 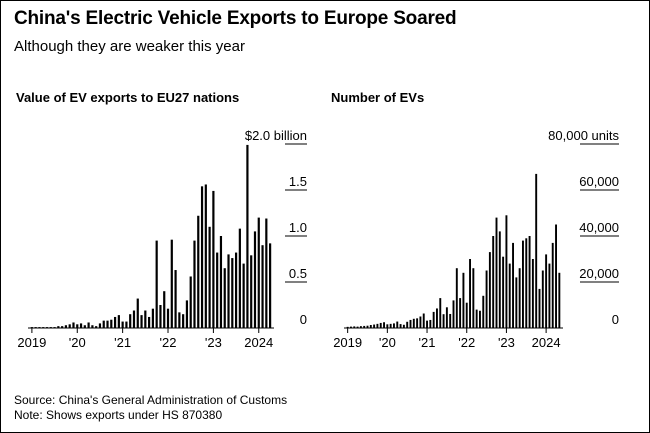 What do you see at coordinates (599, 227) in the screenshot?
I see `units-y-tick-label: 40,000` at bounding box center [599, 227].